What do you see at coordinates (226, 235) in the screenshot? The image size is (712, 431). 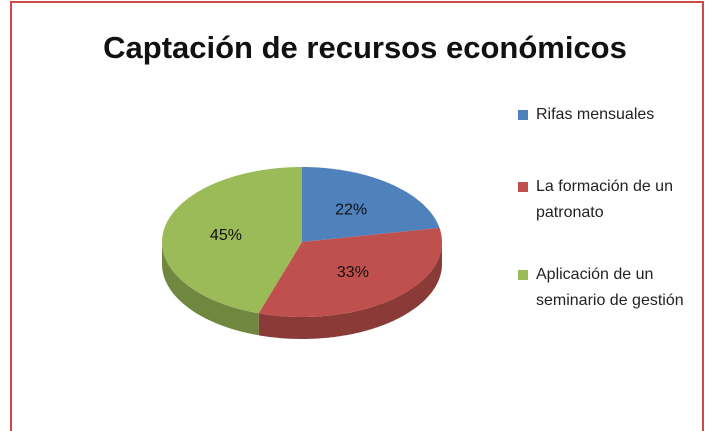 I see `data-label: 45%` at bounding box center [226, 235].